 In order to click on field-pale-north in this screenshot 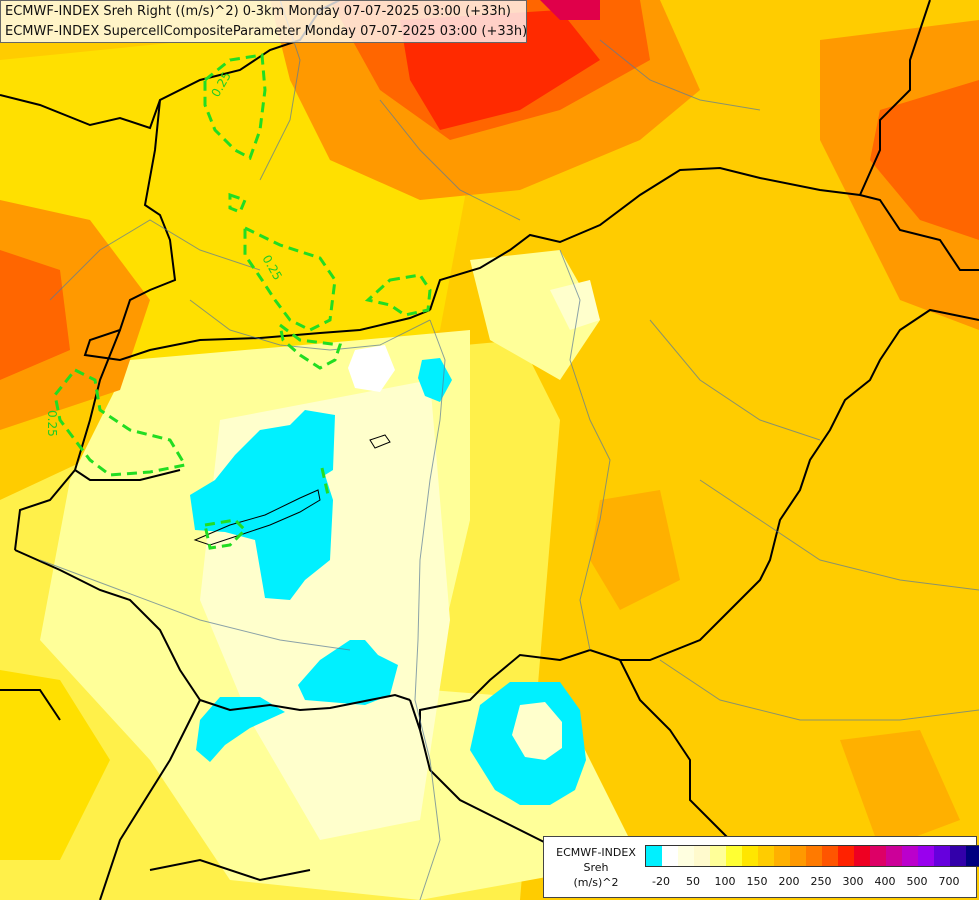, I will do `click(535, 315)`.